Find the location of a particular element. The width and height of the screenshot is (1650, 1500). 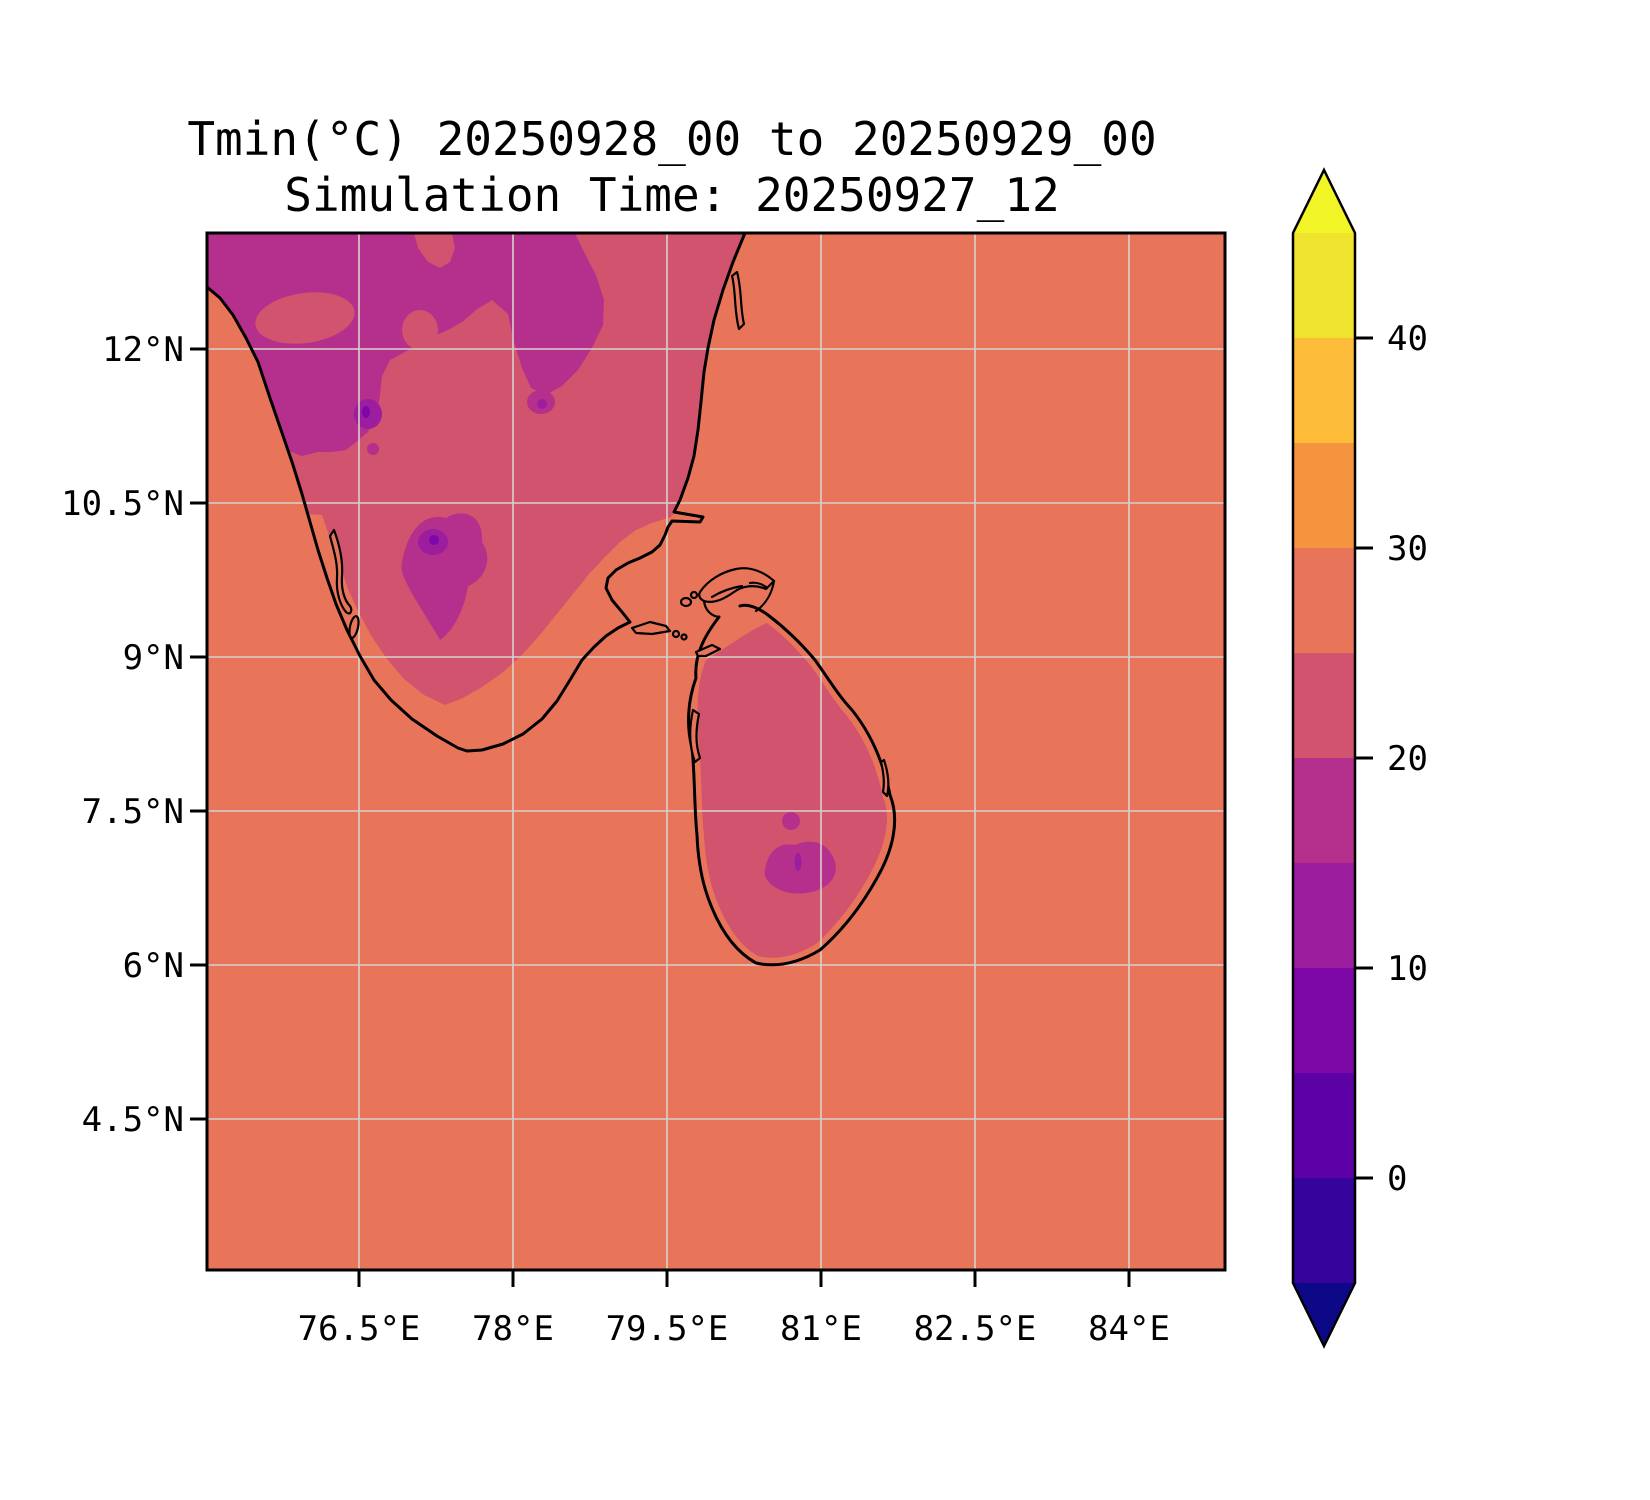

srilanka-highland-dot is located at coordinates (791, 821).